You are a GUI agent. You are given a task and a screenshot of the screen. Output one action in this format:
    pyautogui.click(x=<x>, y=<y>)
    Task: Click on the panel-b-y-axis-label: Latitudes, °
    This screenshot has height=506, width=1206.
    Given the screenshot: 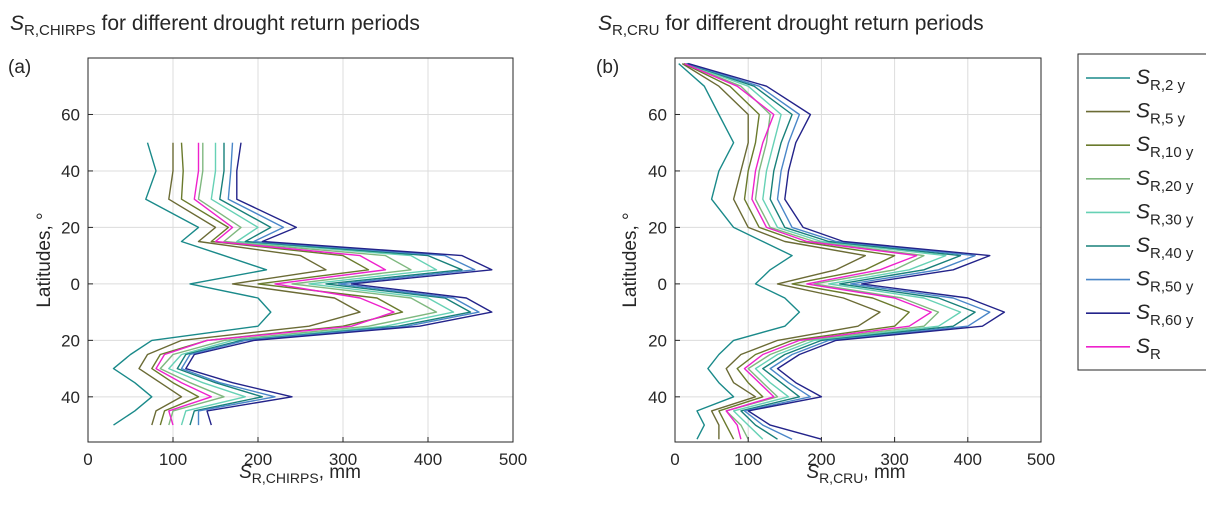 What is the action you would take?
    pyautogui.click(x=630, y=259)
    